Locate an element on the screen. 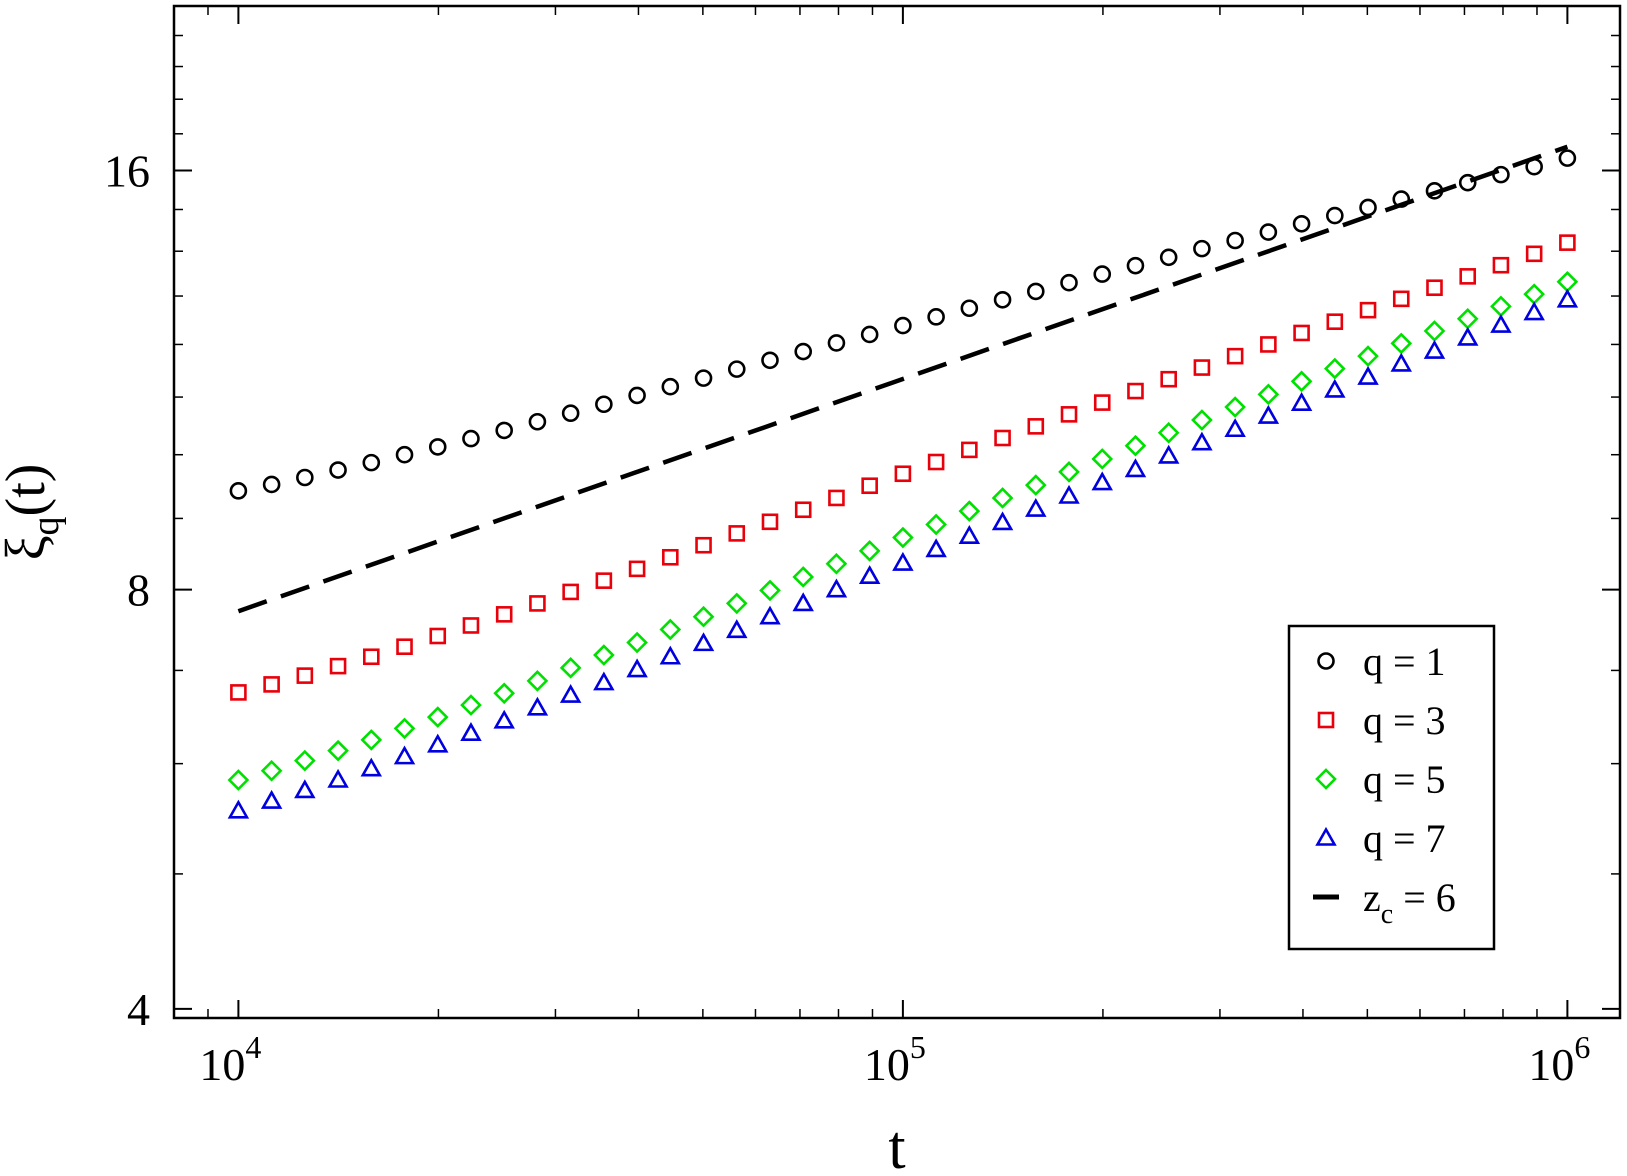 Image resolution: width=1627 pixels, height=1176 pixels. y-axis-label-main: ξ is located at coordinates (28, 547).